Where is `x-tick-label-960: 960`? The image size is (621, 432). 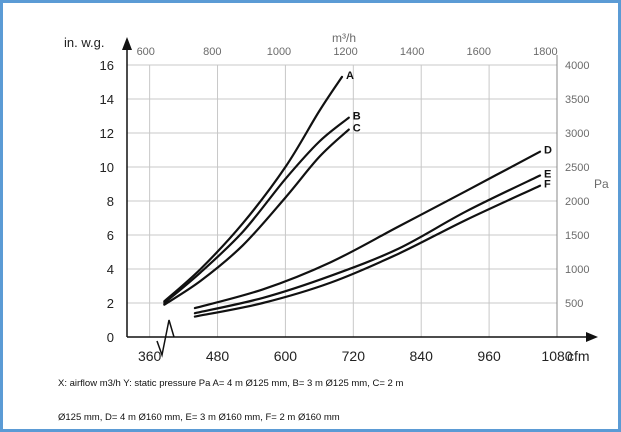 x-tick-label-960: 960 is located at coordinates (489, 356).